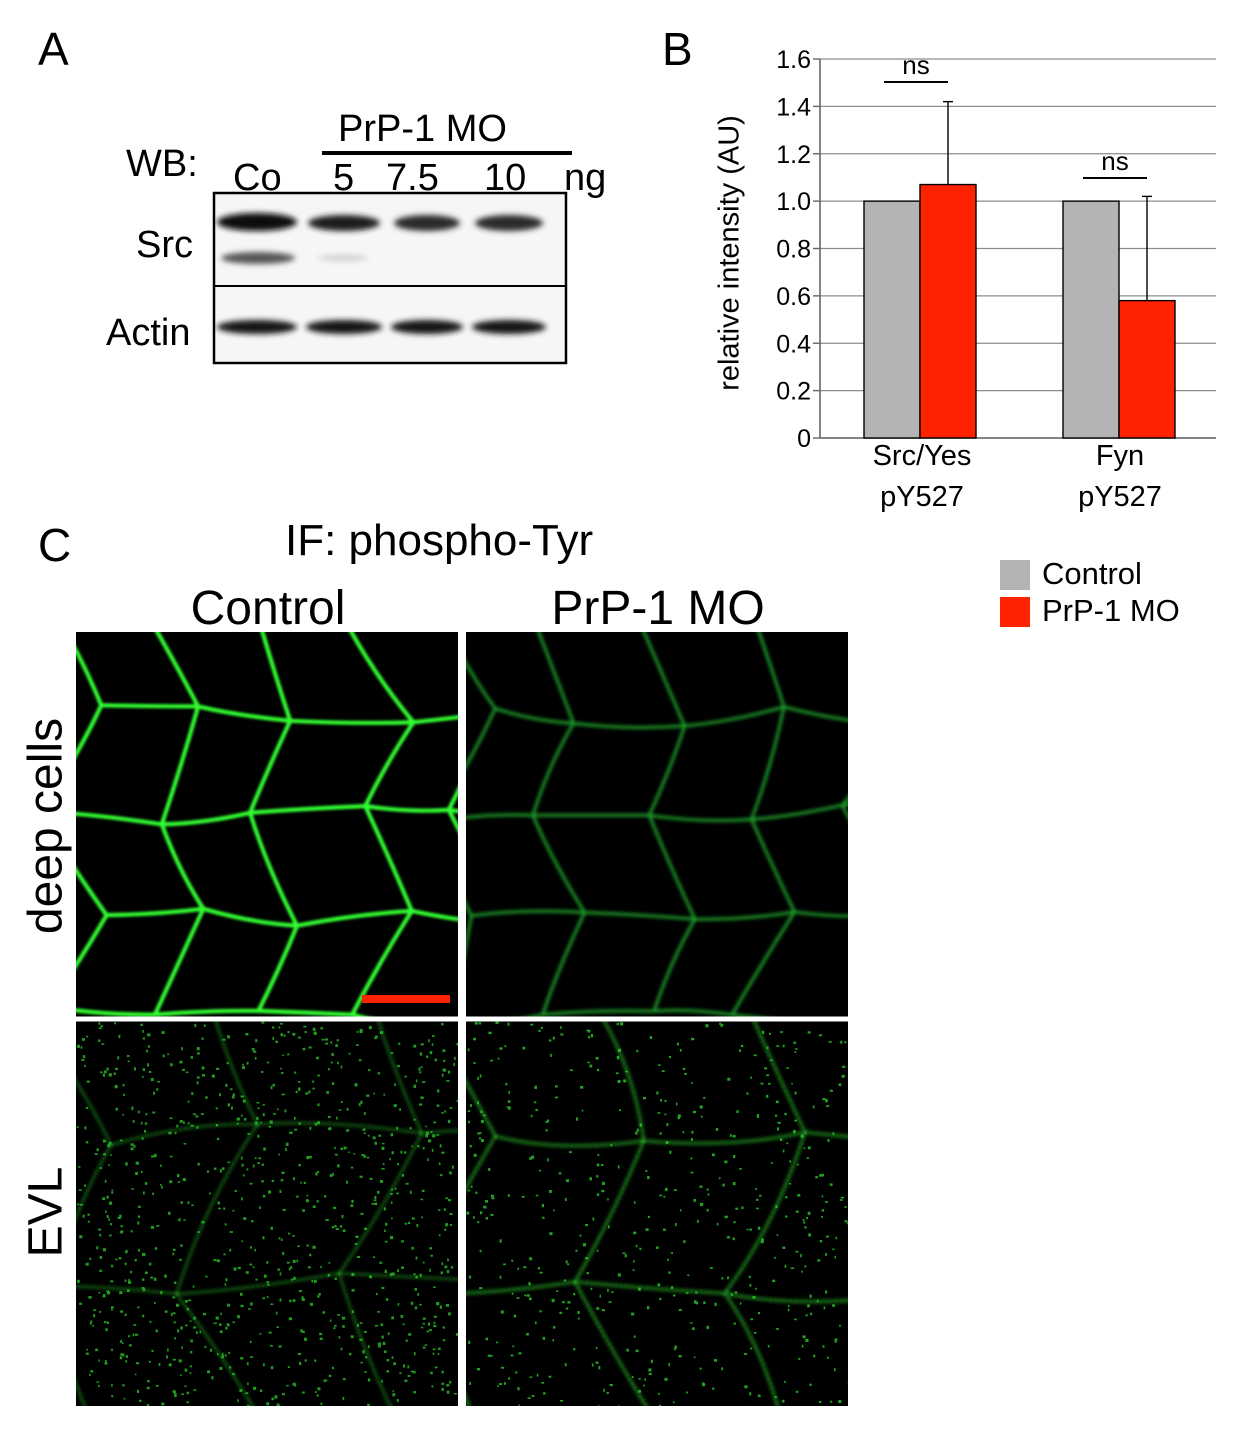 Image resolution: width=1256 pixels, height=1438 pixels. I want to click on micrograph-evl-prp1-mo, so click(657, 1213).